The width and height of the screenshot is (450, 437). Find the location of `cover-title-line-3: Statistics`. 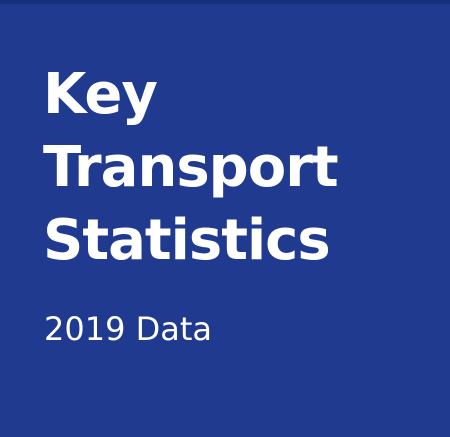

cover-title-line-3: Statistics is located at coordinates (187, 240).